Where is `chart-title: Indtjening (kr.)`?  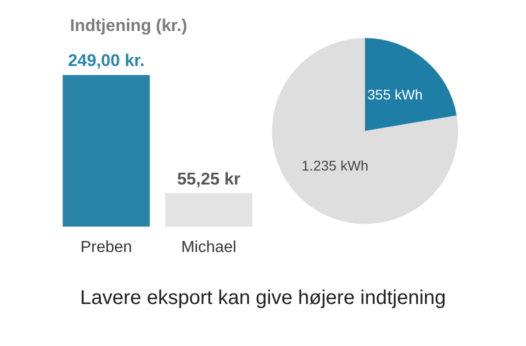
chart-title: Indtjening (kr.) is located at coordinates (129, 26).